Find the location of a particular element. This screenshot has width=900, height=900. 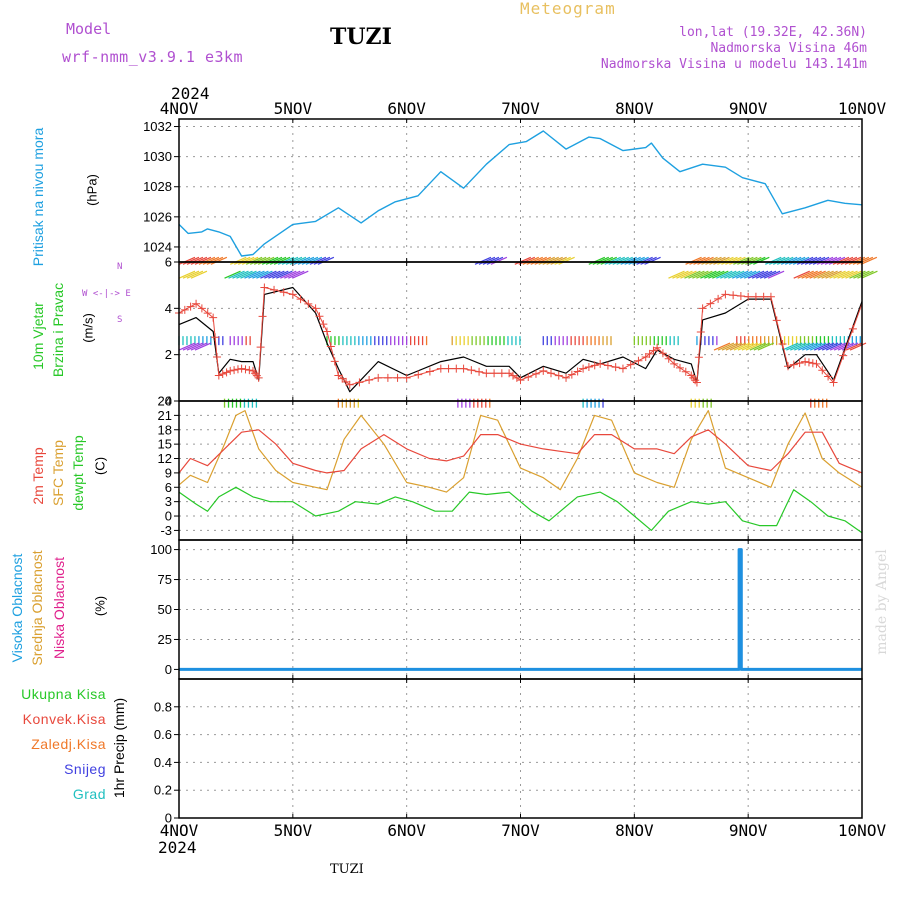

temp-2m-line is located at coordinates (520, 451).